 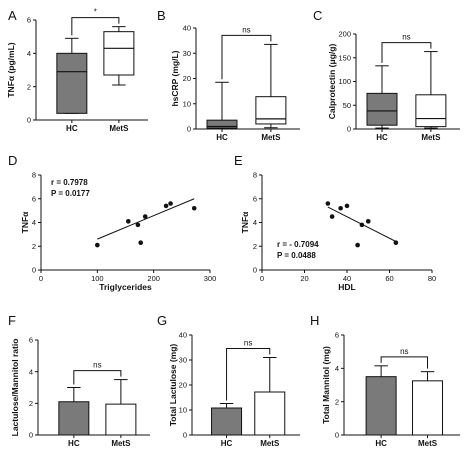 I want to click on panel-letter: A, so click(x=12, y=15).